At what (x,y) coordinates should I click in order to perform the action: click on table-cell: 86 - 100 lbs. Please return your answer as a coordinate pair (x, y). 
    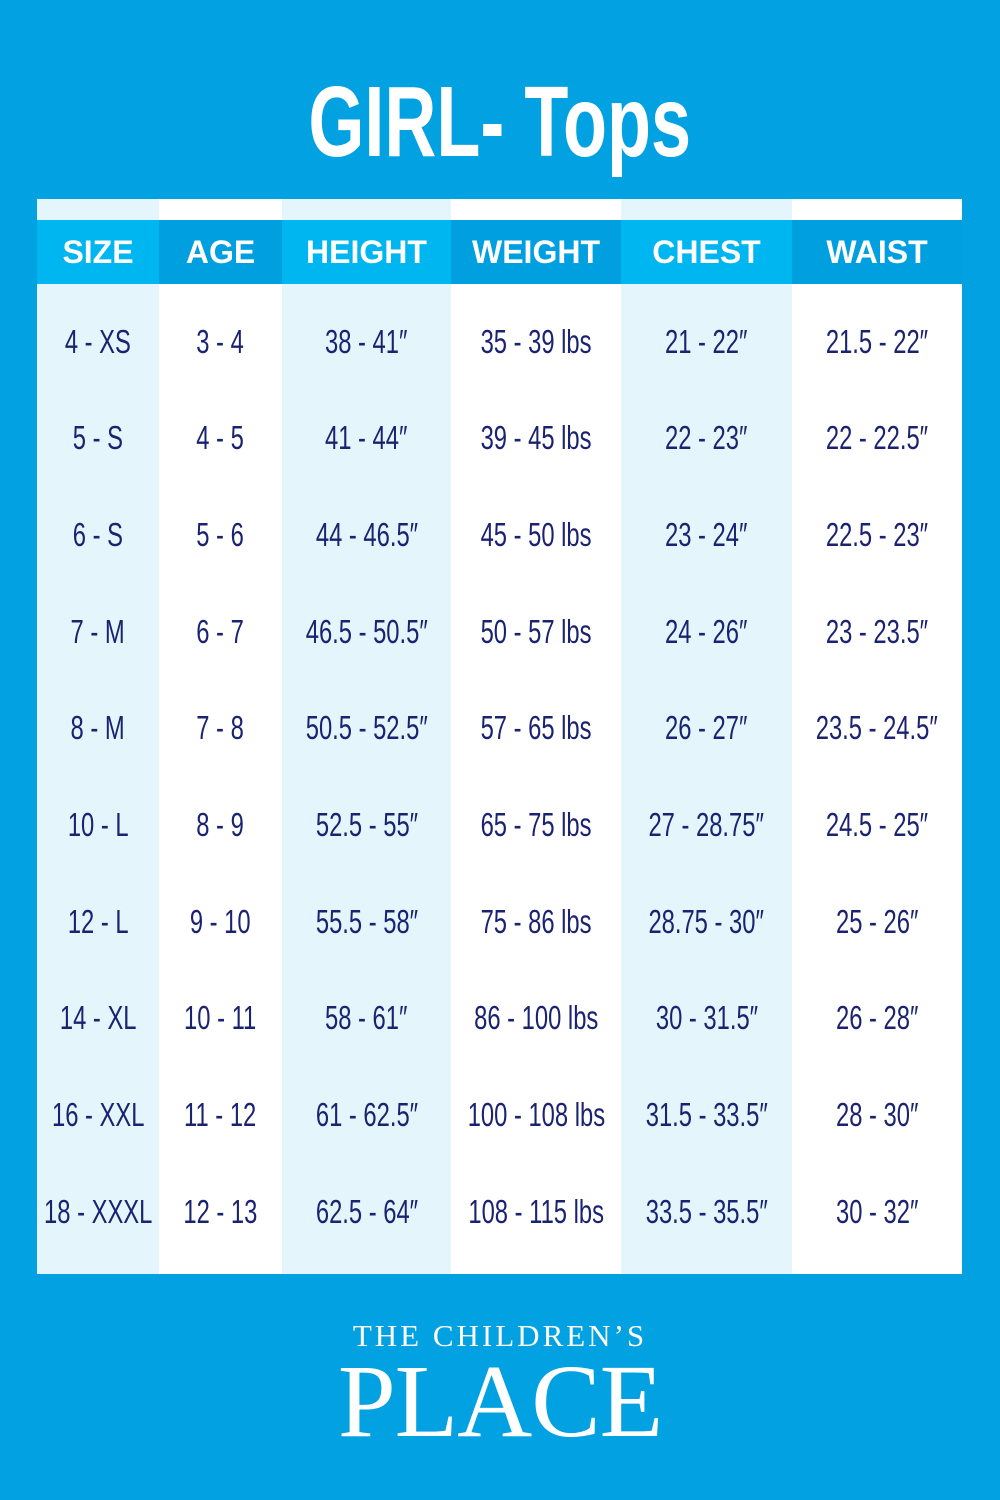
    Looking at the image, I should click on (536, 1018).